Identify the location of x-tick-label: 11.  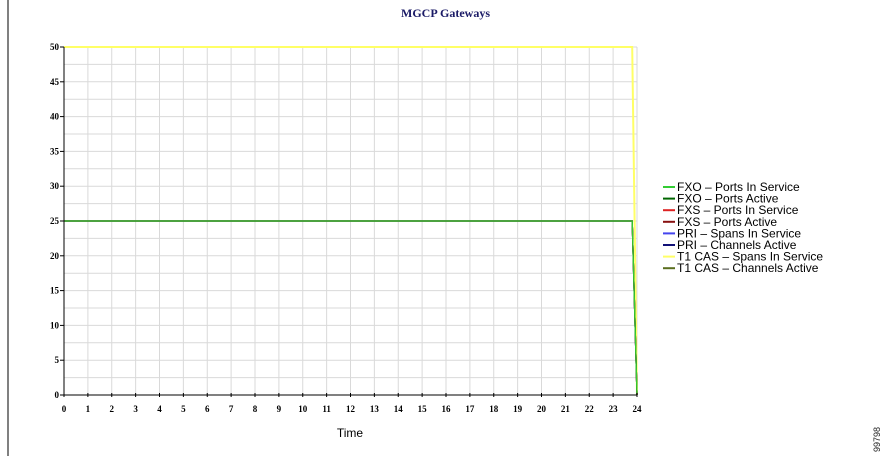
(326, 409).